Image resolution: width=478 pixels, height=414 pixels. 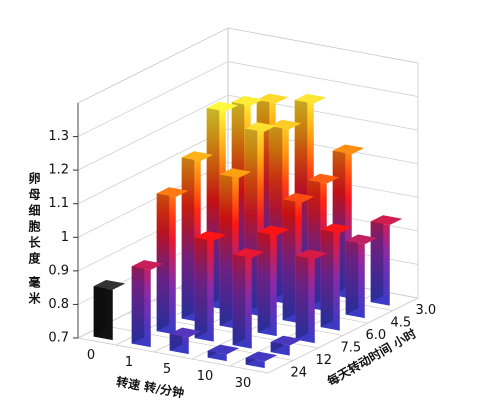 What do you see at coordinates (58, 136) in the screenshot?
I see `z-tick-label: 1.3` at bounding box center [58, 136].